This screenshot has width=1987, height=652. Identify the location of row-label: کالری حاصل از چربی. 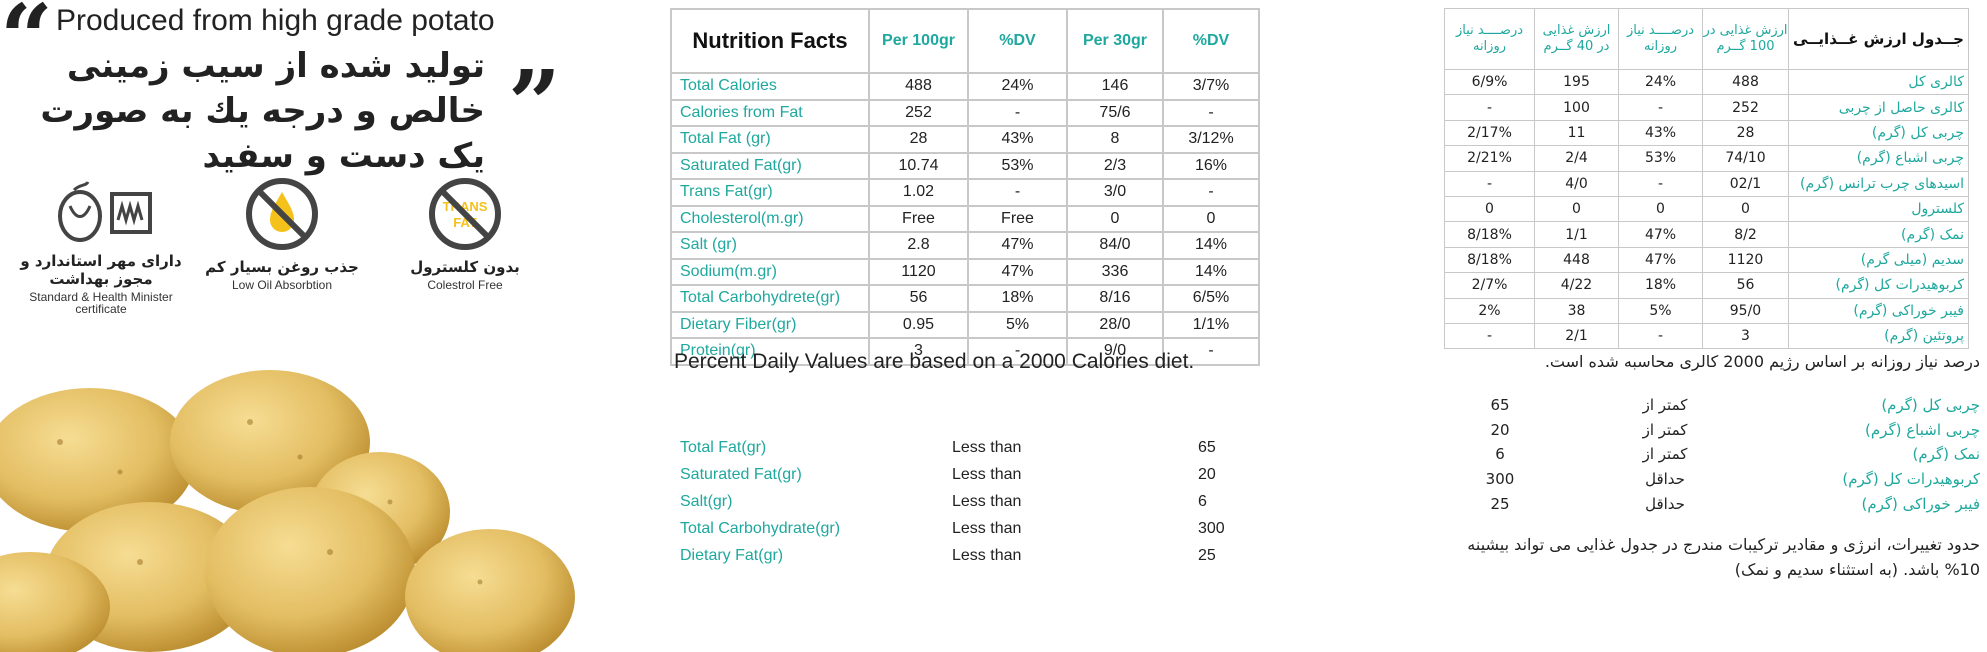
(1878, 107).